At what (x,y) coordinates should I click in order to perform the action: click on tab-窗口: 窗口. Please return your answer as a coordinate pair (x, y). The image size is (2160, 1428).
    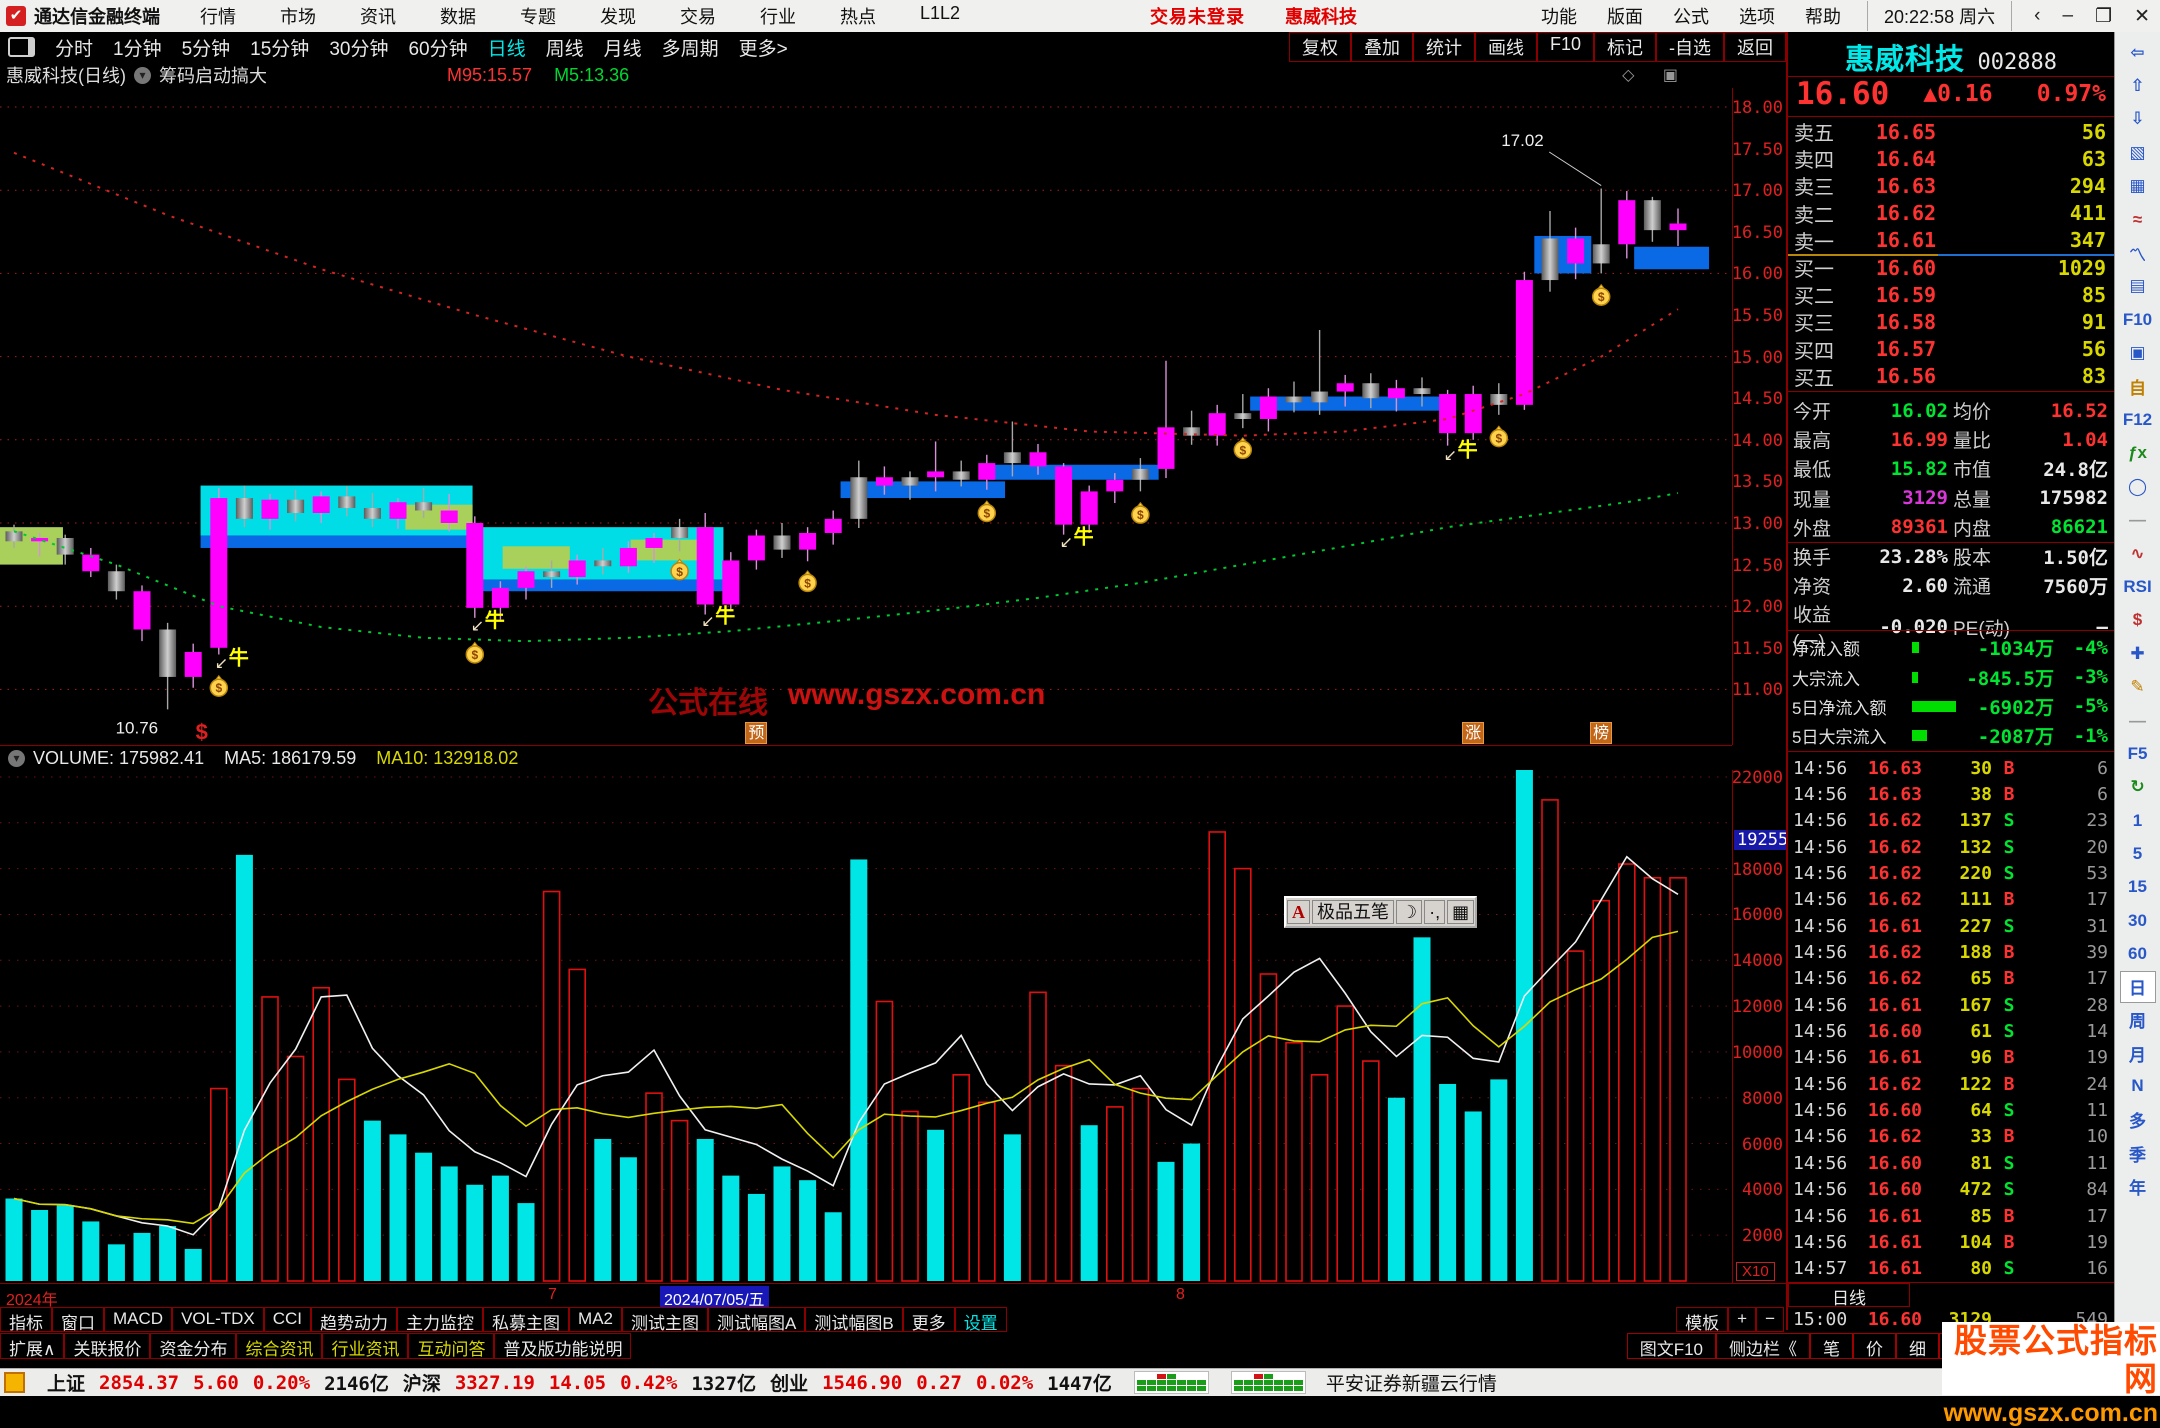
    Looking at the image, I should click on (78, 1320).